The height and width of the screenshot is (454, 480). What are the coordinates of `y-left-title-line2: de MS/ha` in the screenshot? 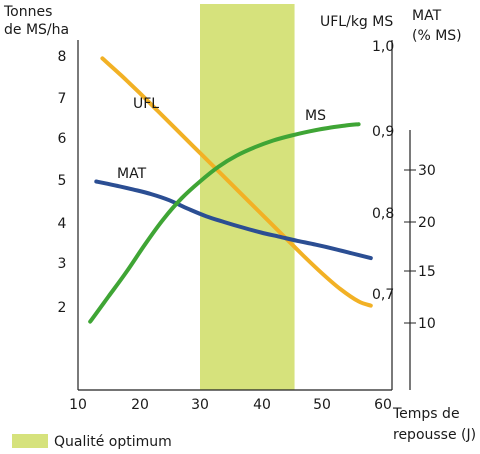 It's located at (36, 30).